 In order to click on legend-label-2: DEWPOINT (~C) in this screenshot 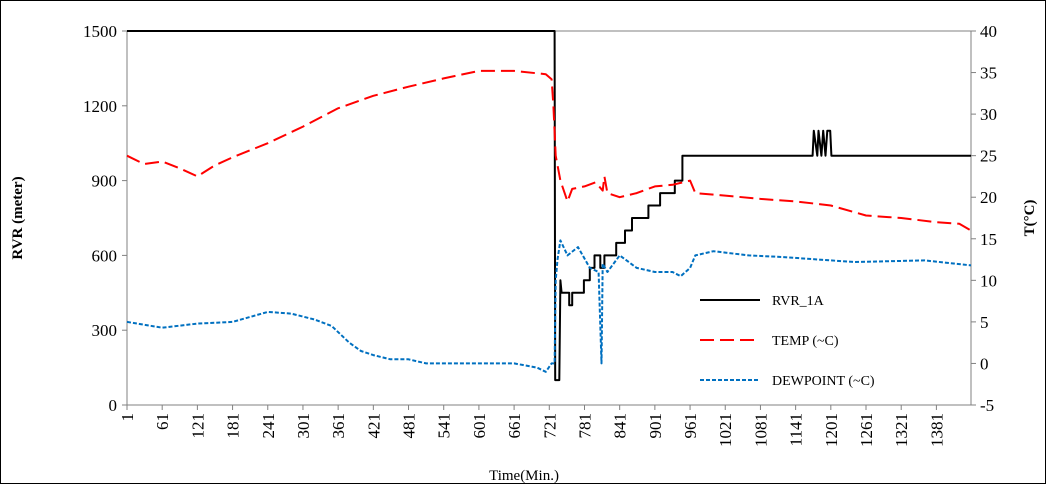, I will do `click(823, 381)`.